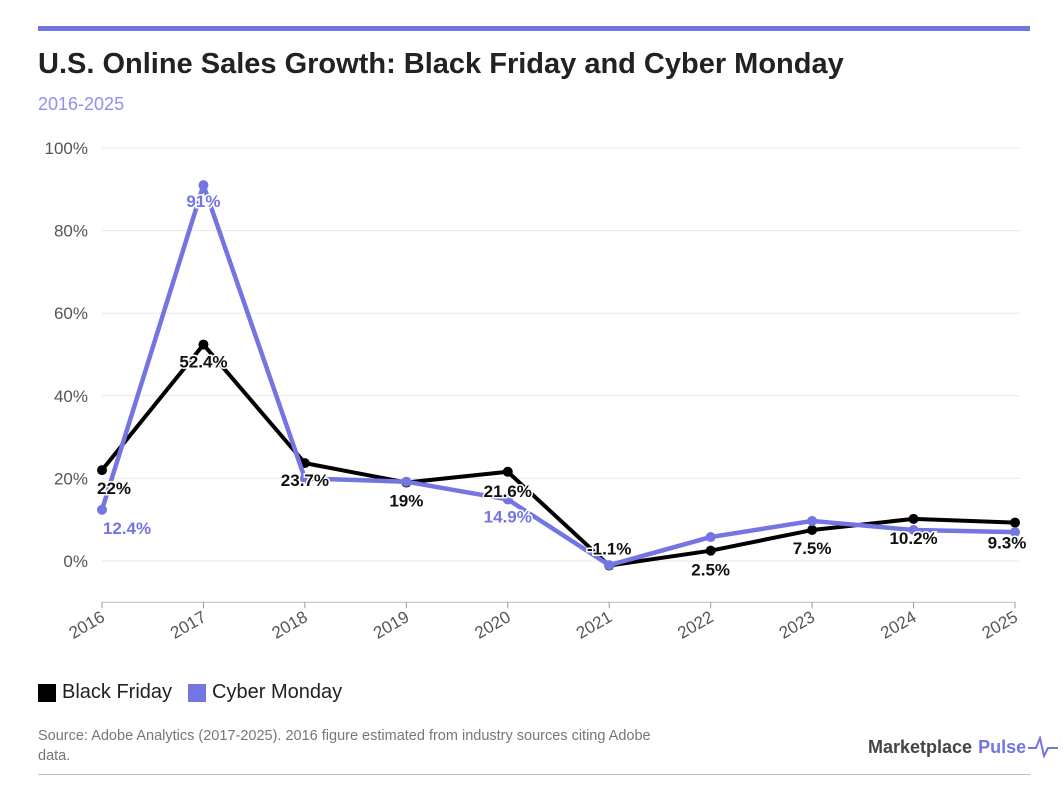 This screenshot has height=804, width=1064. I want to click on chart-legend: Black Friday Cyber Monday, so click(198, 692).